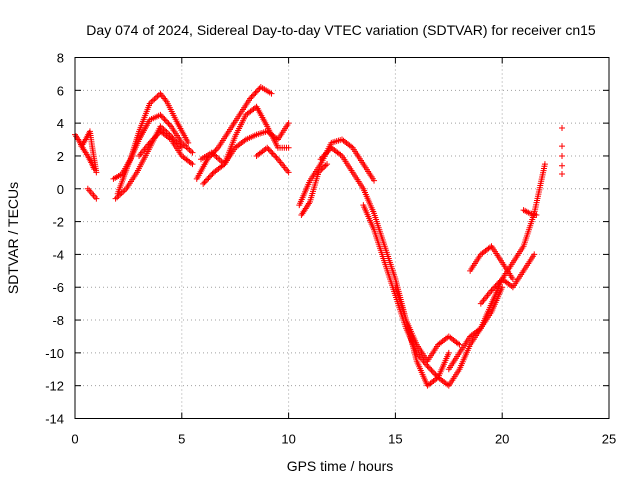 Image resolution: width=640 pixels, height=480 pixels. What do you see at coordinates (58, 222) in the screenshot?
I see `y-tick-label: -2` at bounding box center [58, 222].